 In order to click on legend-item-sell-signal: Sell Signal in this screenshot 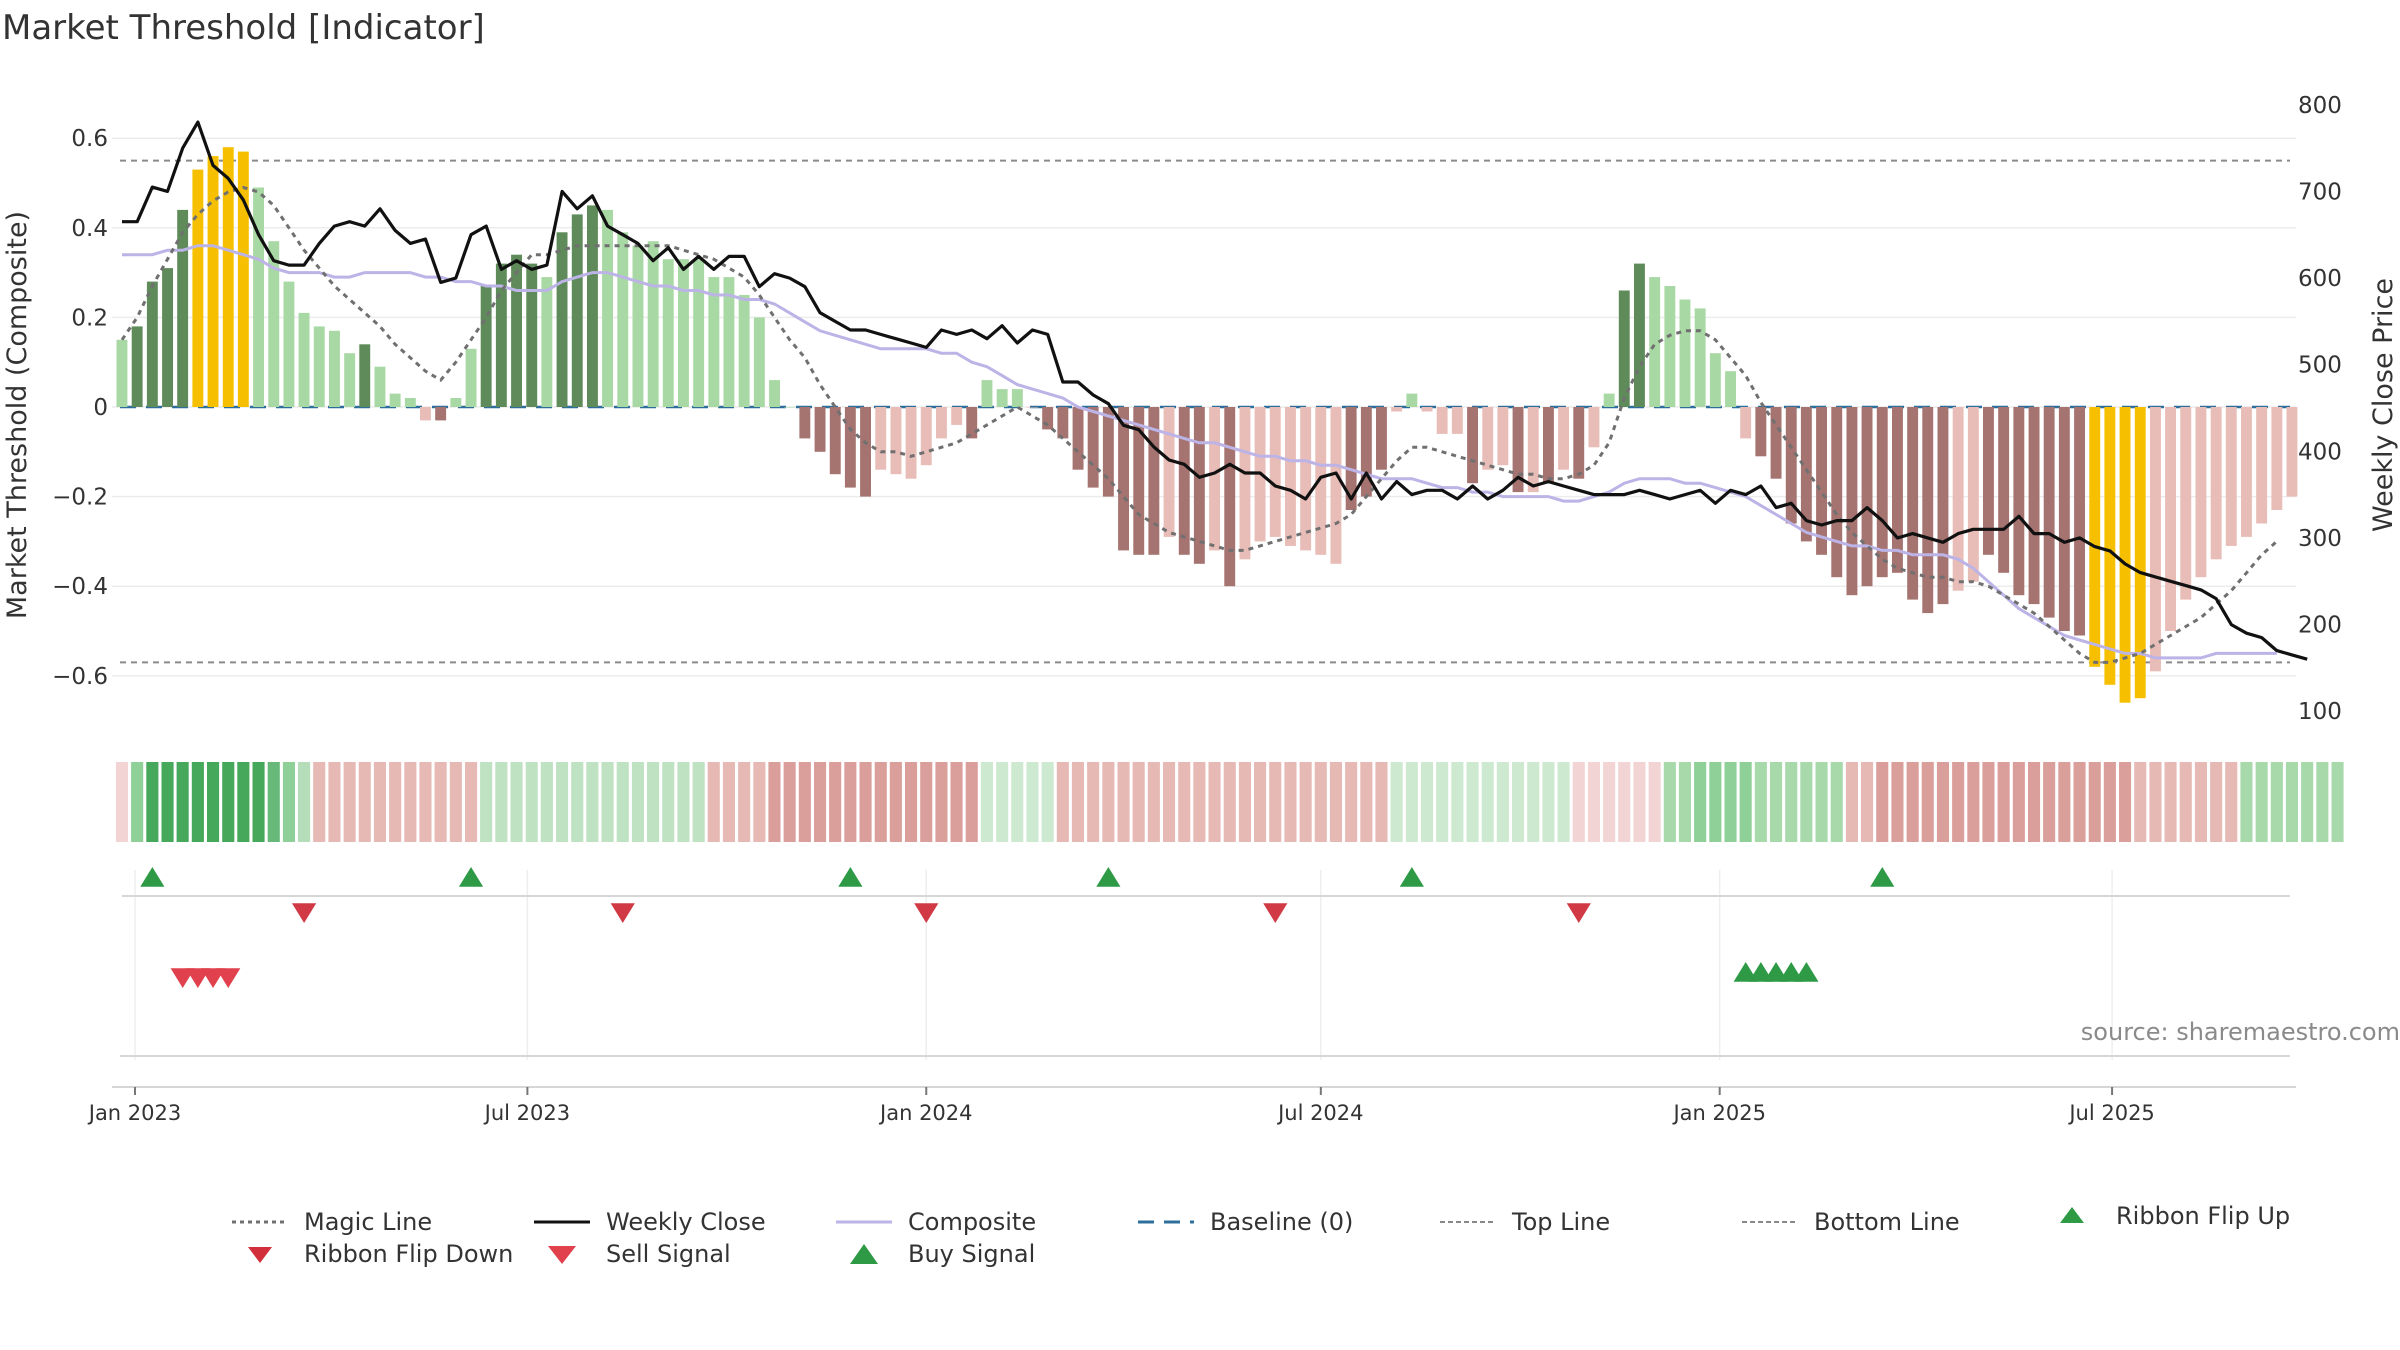, I will do `click(631, 1254)`.